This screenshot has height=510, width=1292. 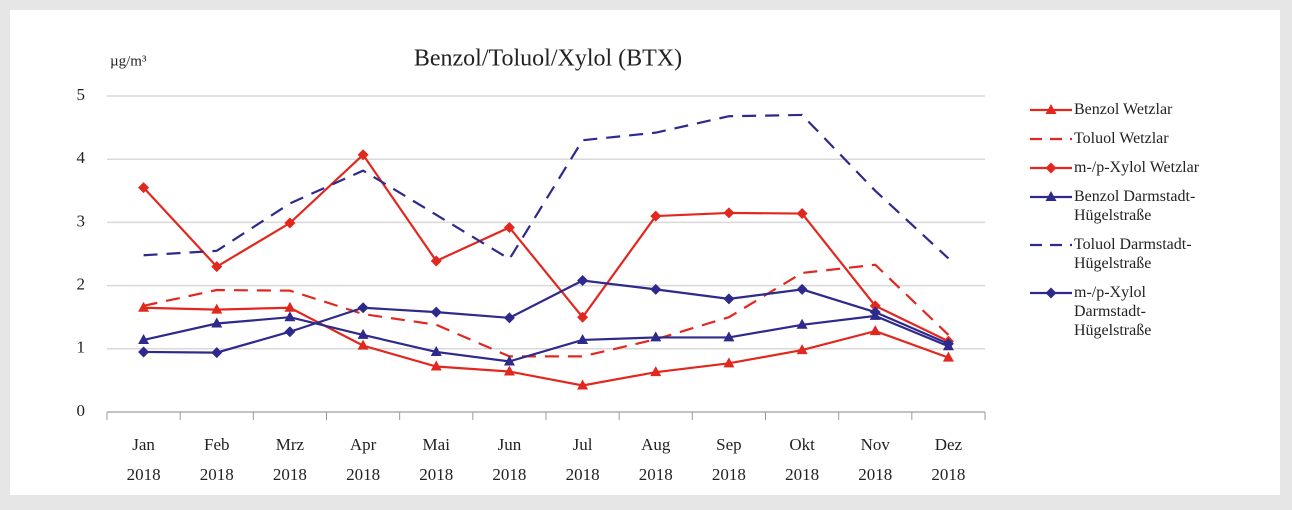 I want to click on legend-label: Toluol Darmstadt-Hügelstraße, so click(x=1133, y=254).